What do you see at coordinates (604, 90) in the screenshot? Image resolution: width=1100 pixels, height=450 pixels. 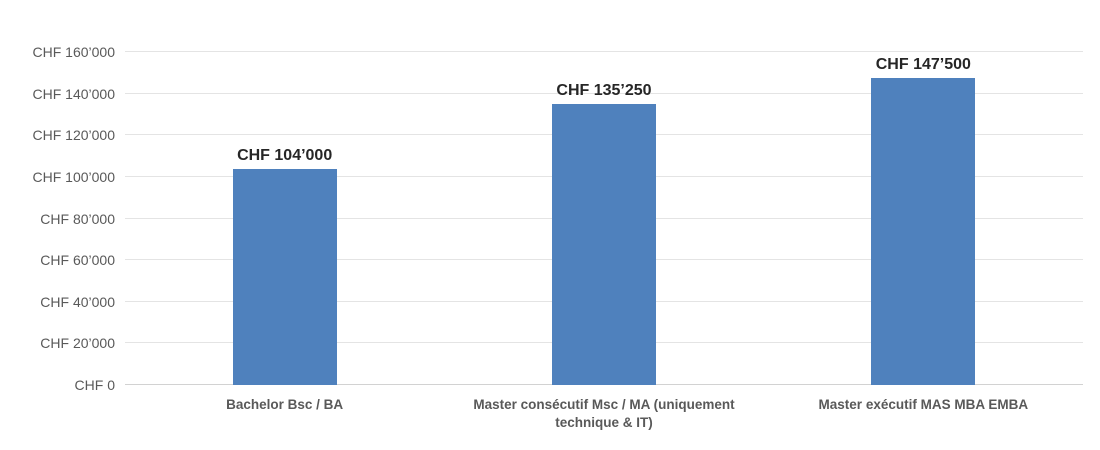 I see `bar-value-label: CHF 135’250` at bounding box center [604, 90].